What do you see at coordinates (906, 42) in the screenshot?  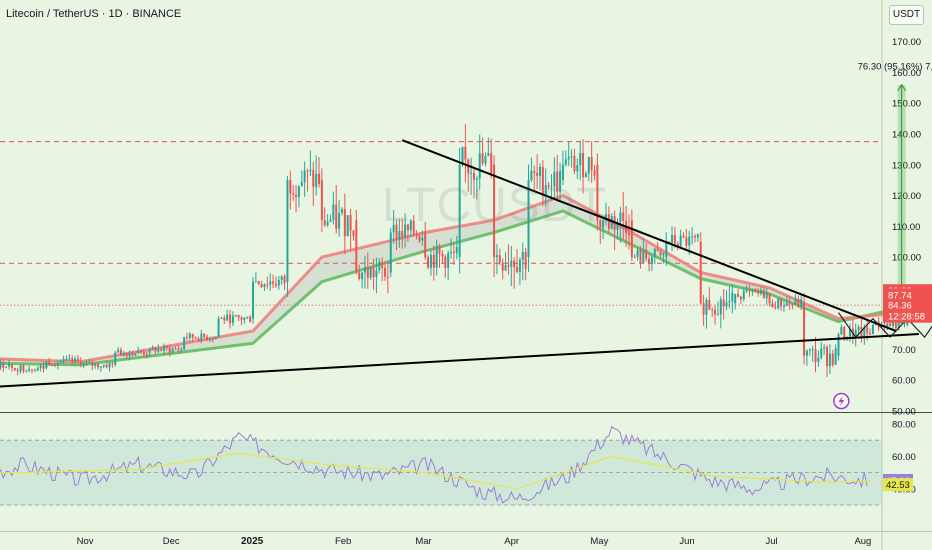 I see `price-tick-label: 170.00` at bounding box center [906, 42].